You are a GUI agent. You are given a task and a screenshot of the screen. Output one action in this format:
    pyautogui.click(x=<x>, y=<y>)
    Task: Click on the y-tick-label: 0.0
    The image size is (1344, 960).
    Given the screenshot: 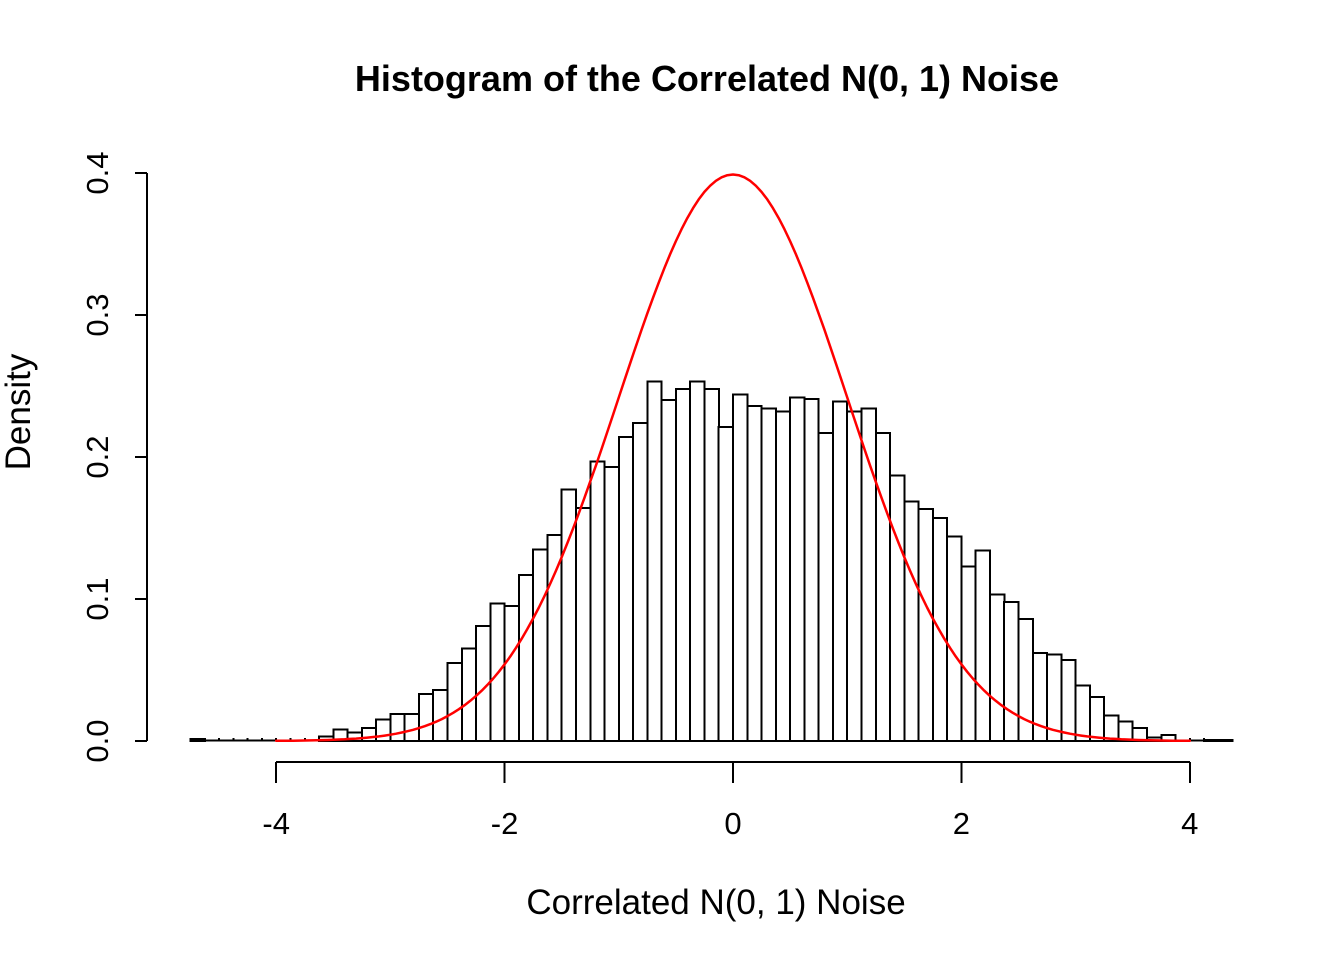 What is the action you would take?
    pyautogui.click(x=97, y=740)
    